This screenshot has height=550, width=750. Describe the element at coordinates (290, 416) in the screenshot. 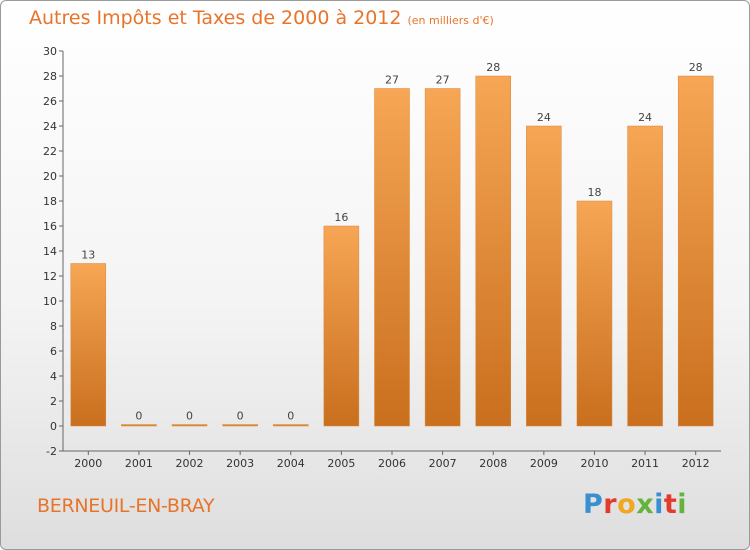

I see `data-label-2004: 0` at that location.